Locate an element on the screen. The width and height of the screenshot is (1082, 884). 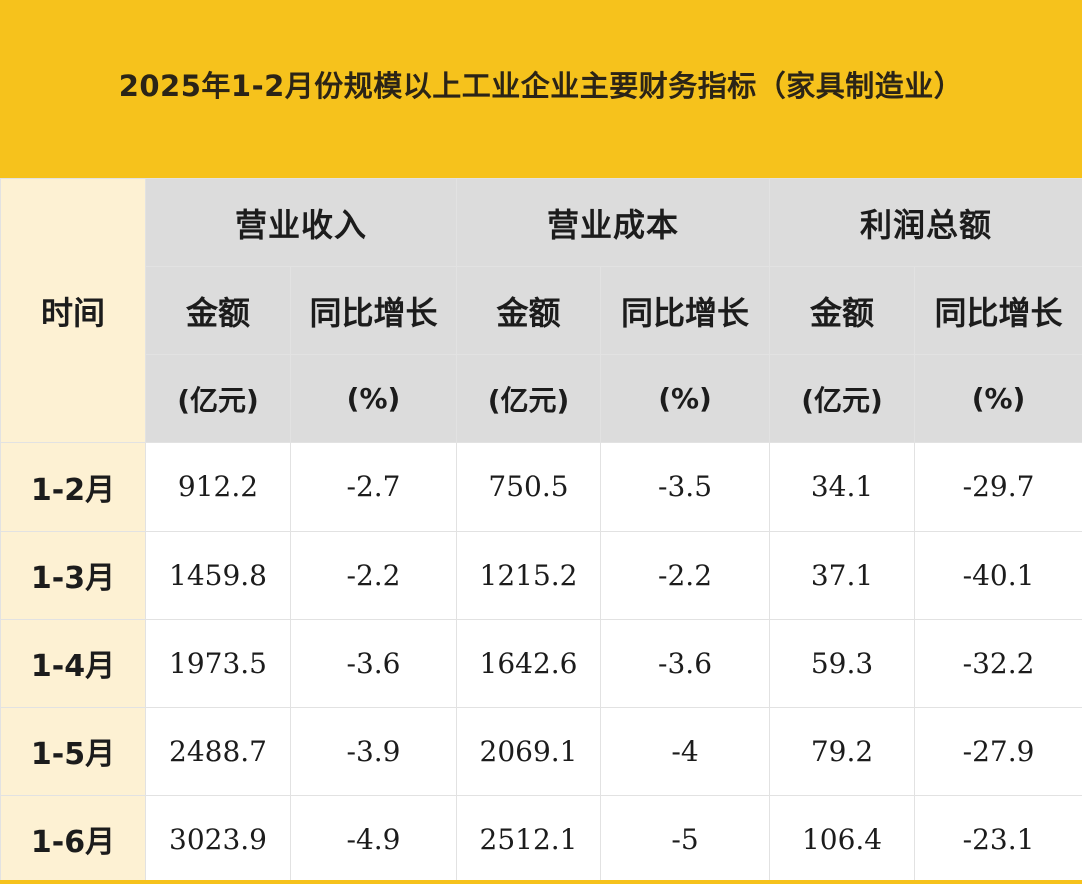
revenue-yoy-cell: -2.2 is located at coordinates (373, 575).